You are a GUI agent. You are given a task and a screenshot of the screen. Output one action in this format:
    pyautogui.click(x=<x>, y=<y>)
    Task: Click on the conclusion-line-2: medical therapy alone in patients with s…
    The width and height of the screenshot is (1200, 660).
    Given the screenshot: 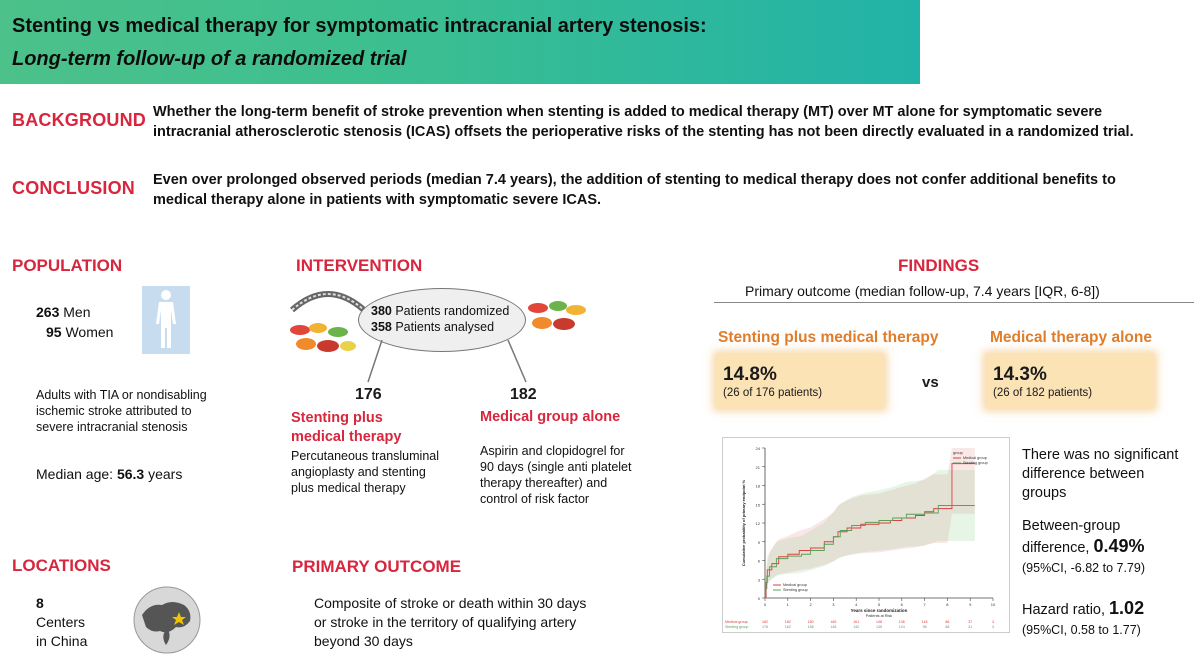 What is the action you would take?
    pyautogui.click(x=377, y=200)
    